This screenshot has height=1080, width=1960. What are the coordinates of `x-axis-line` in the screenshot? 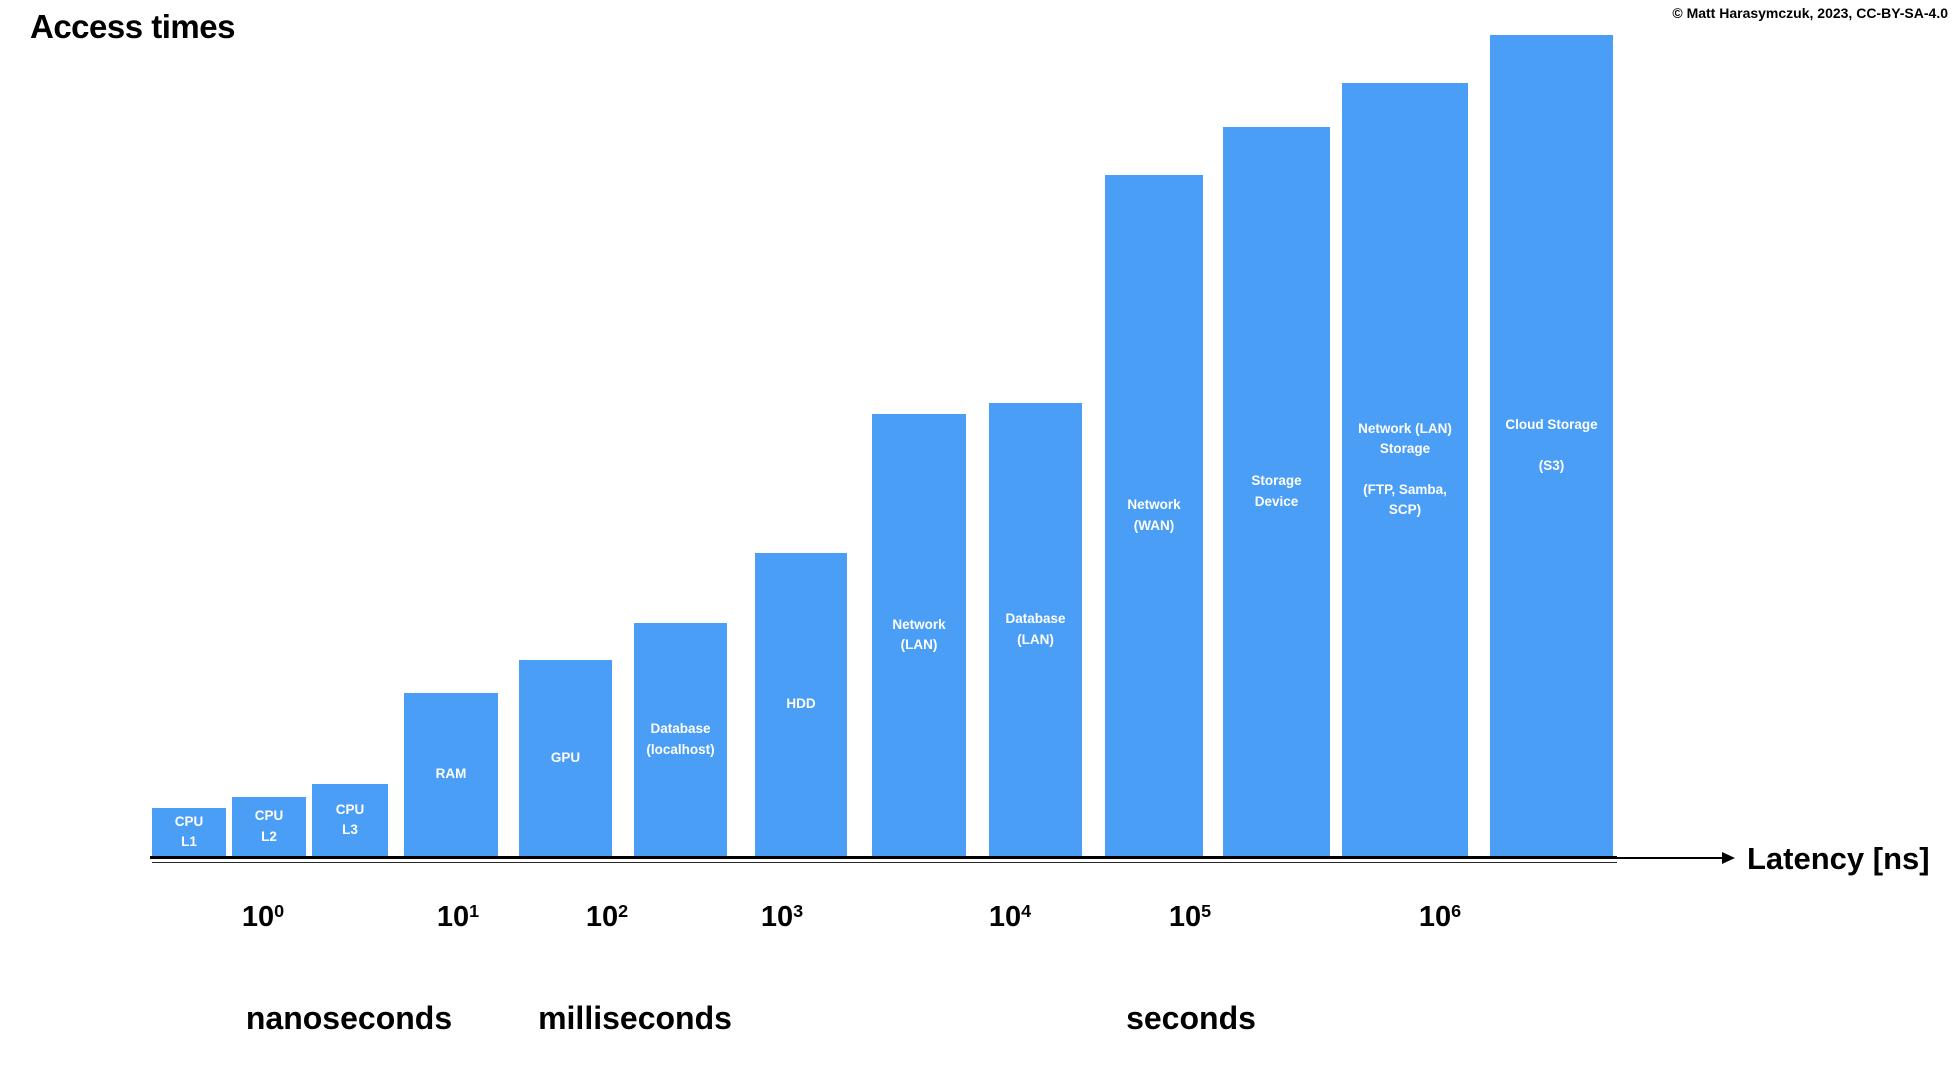 It's located at (883, 857).